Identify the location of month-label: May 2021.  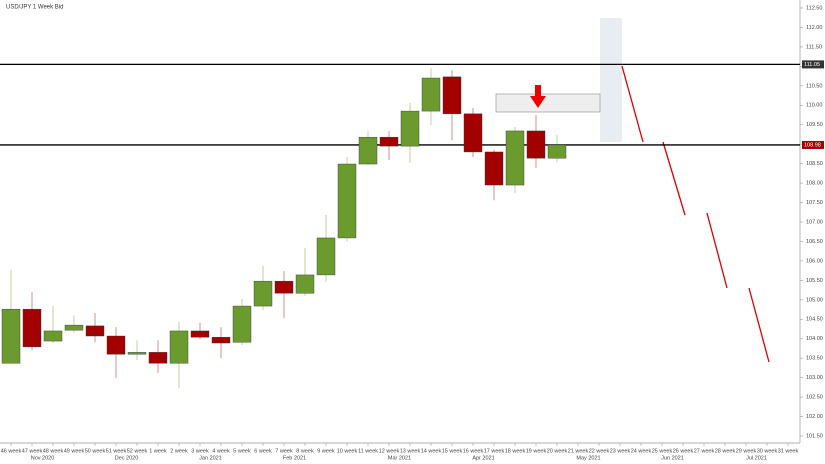
(588, 458).